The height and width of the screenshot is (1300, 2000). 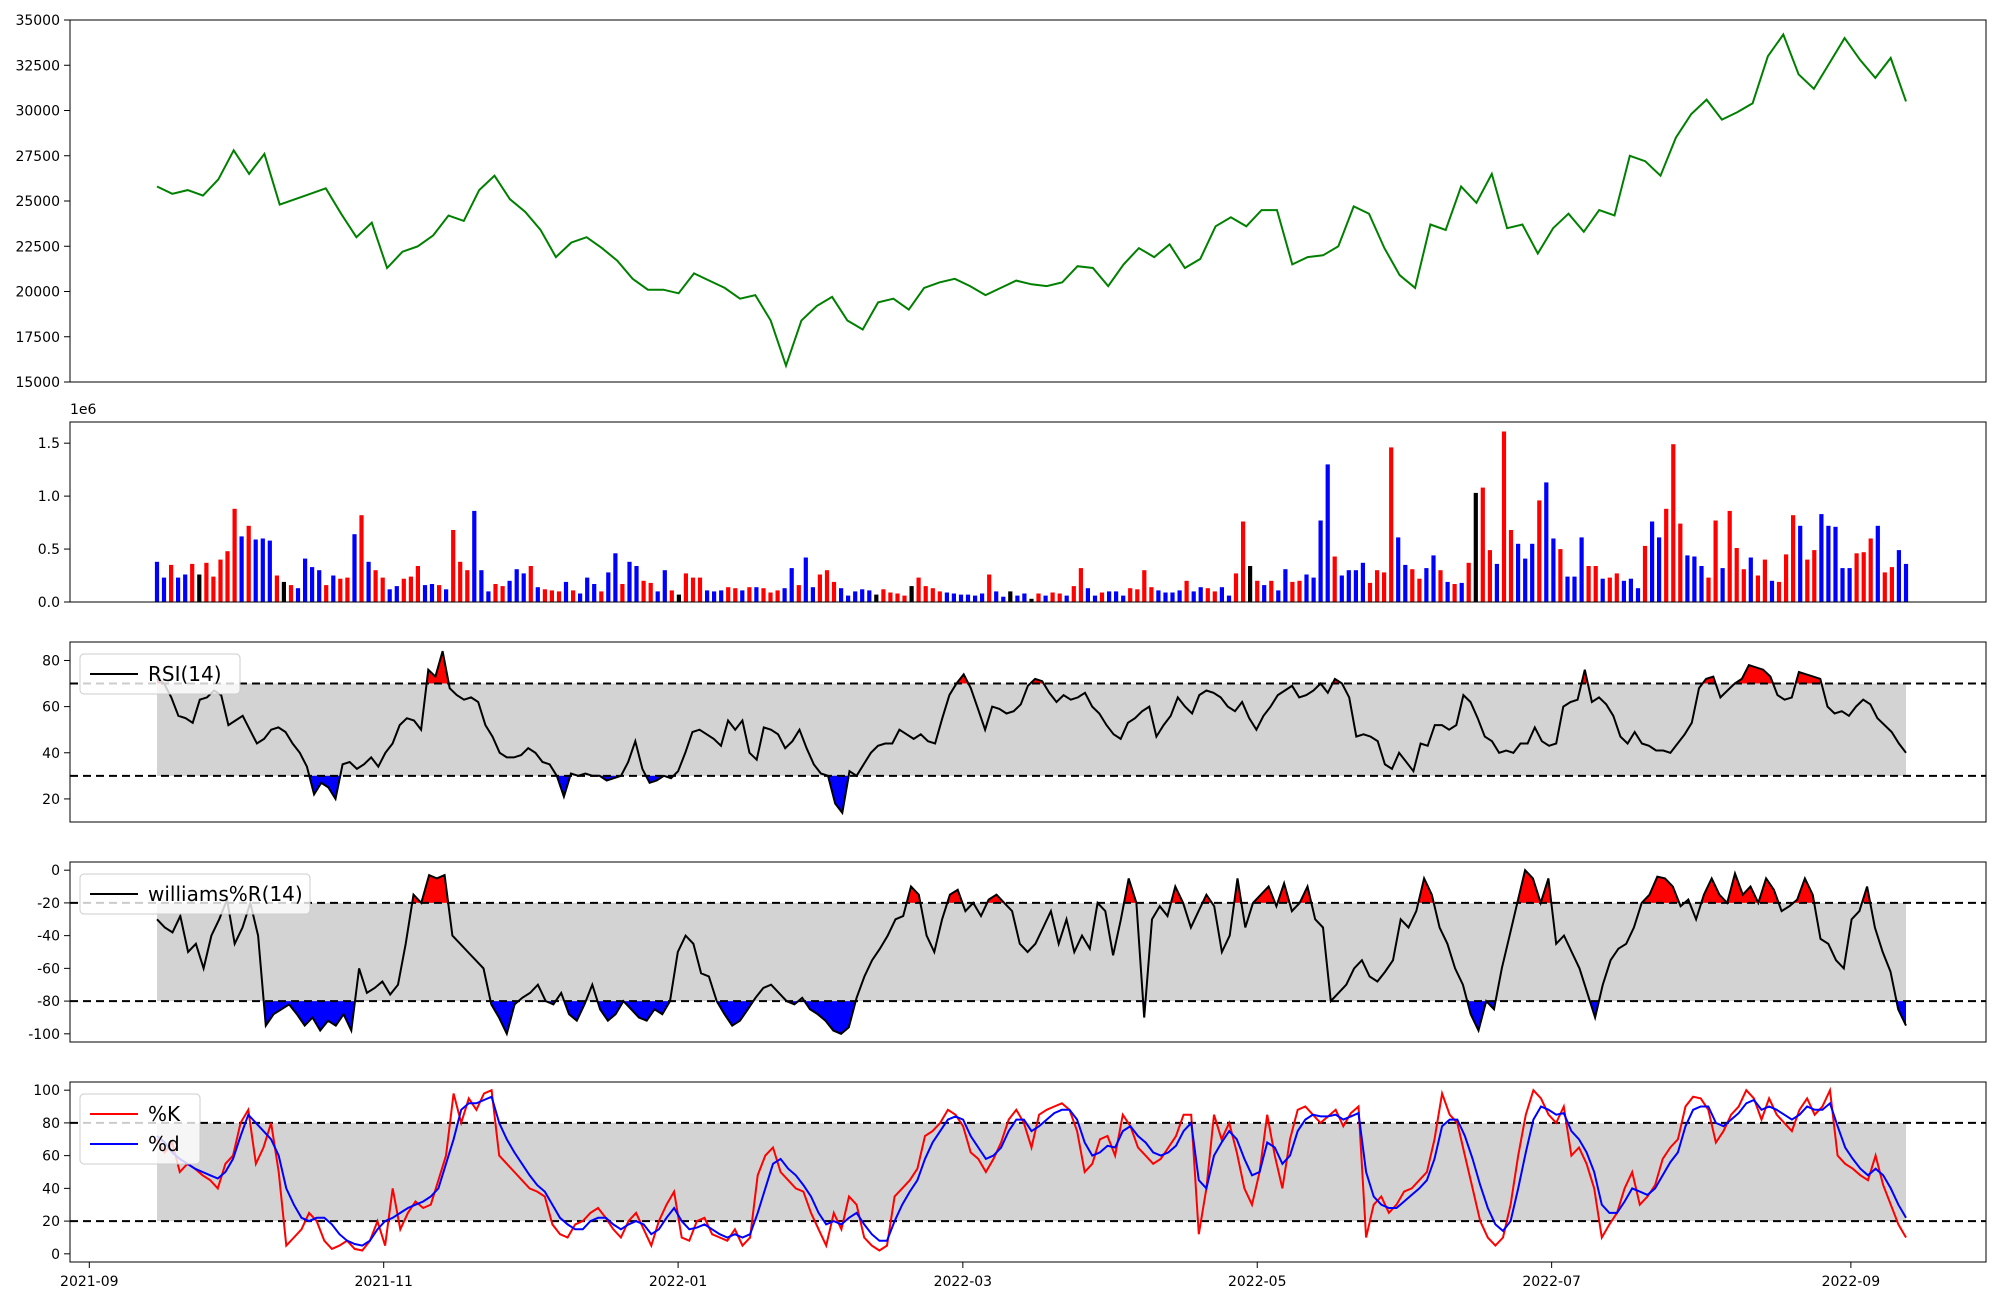 I want to click on volume-axes-frame, so click(x=1028, y=512).